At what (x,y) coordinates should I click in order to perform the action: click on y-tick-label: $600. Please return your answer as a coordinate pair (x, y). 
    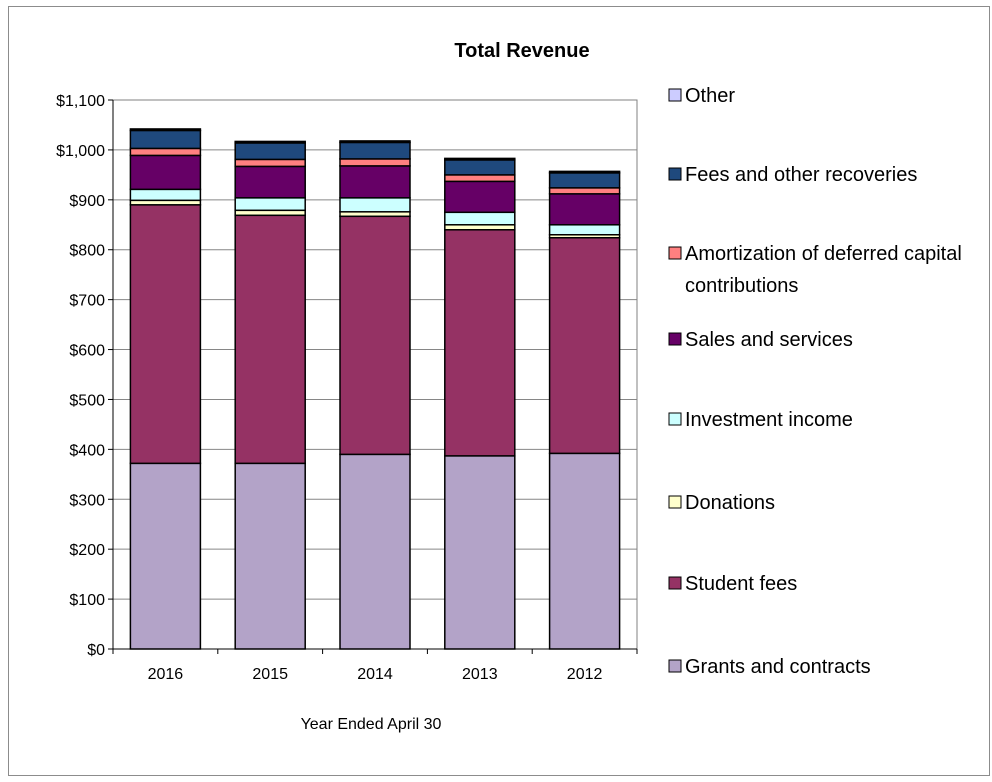
    Looking at the image, I should click on (87, 351).